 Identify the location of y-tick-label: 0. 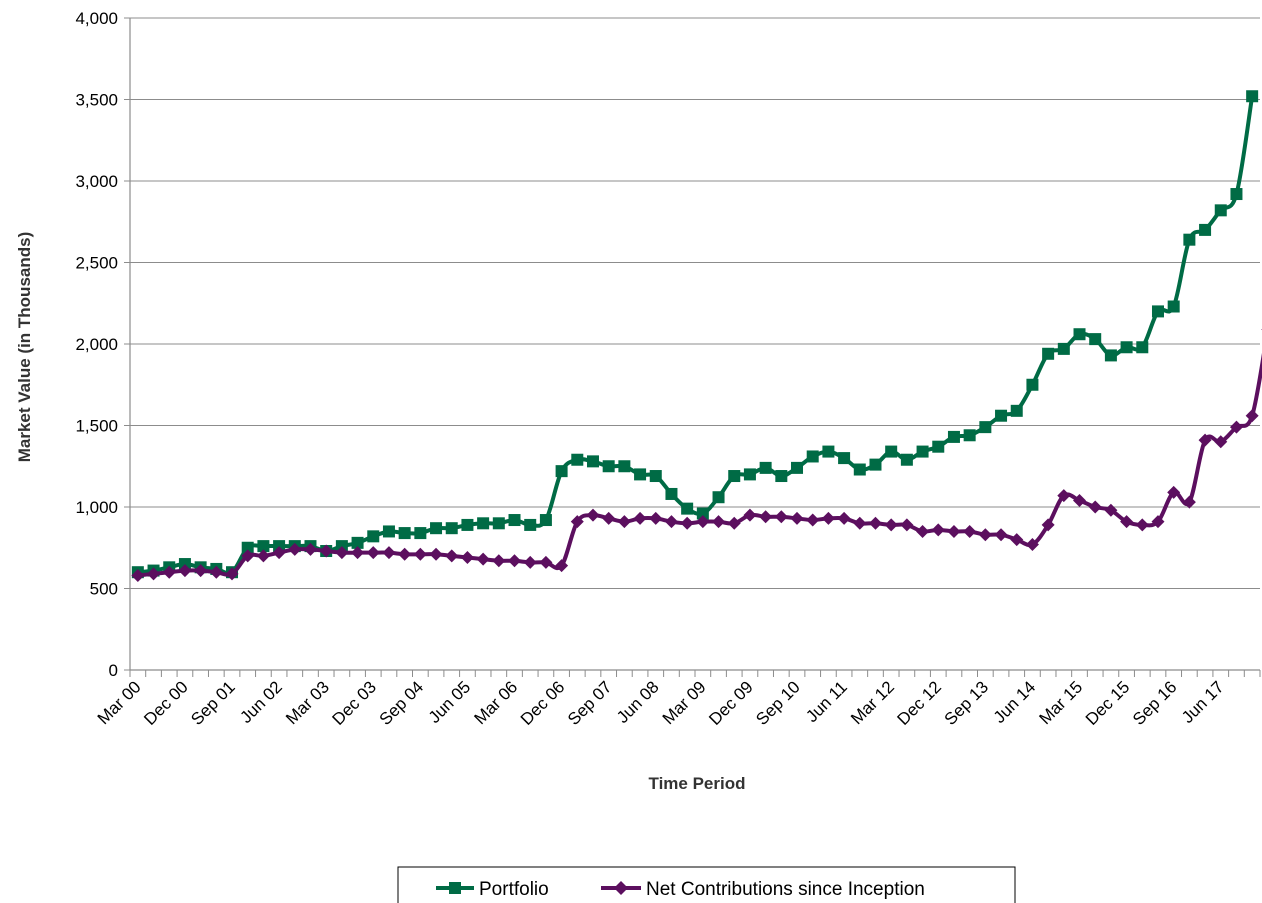
(113, 670).